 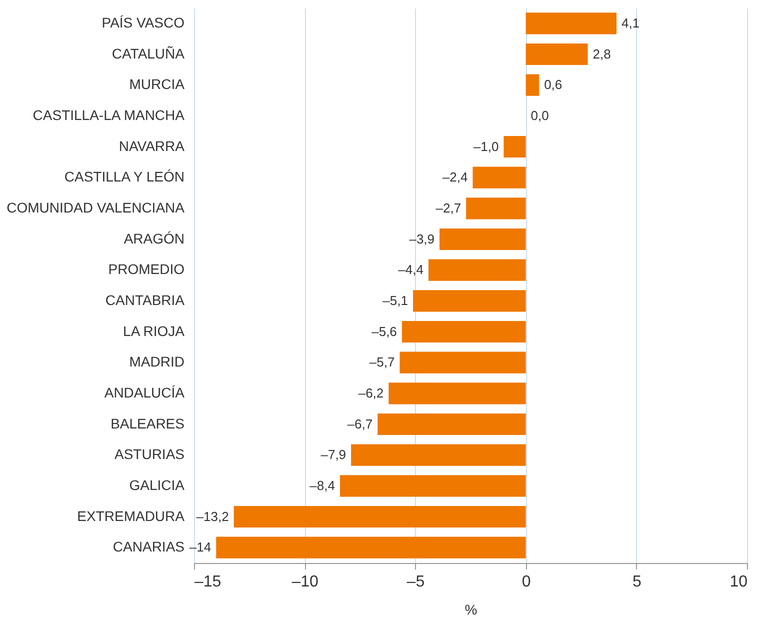 I want to click on x-tick-label: –15, so click(x=208, y=582).